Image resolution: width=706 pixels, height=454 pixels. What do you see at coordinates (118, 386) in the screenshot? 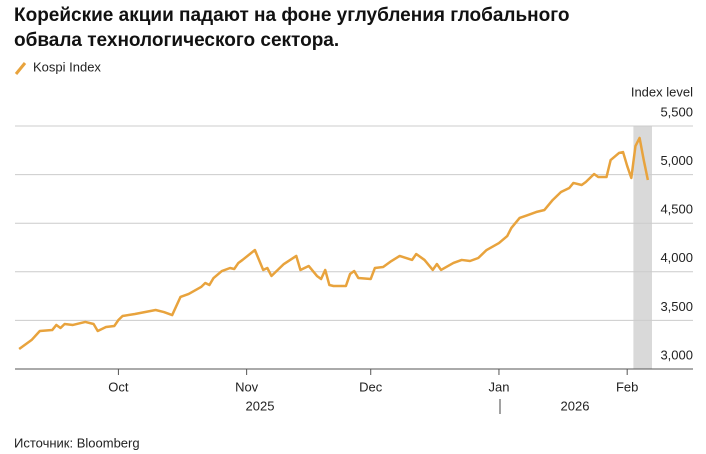
I see `x-tick-label: Oct` at bounding box center [118, 386].